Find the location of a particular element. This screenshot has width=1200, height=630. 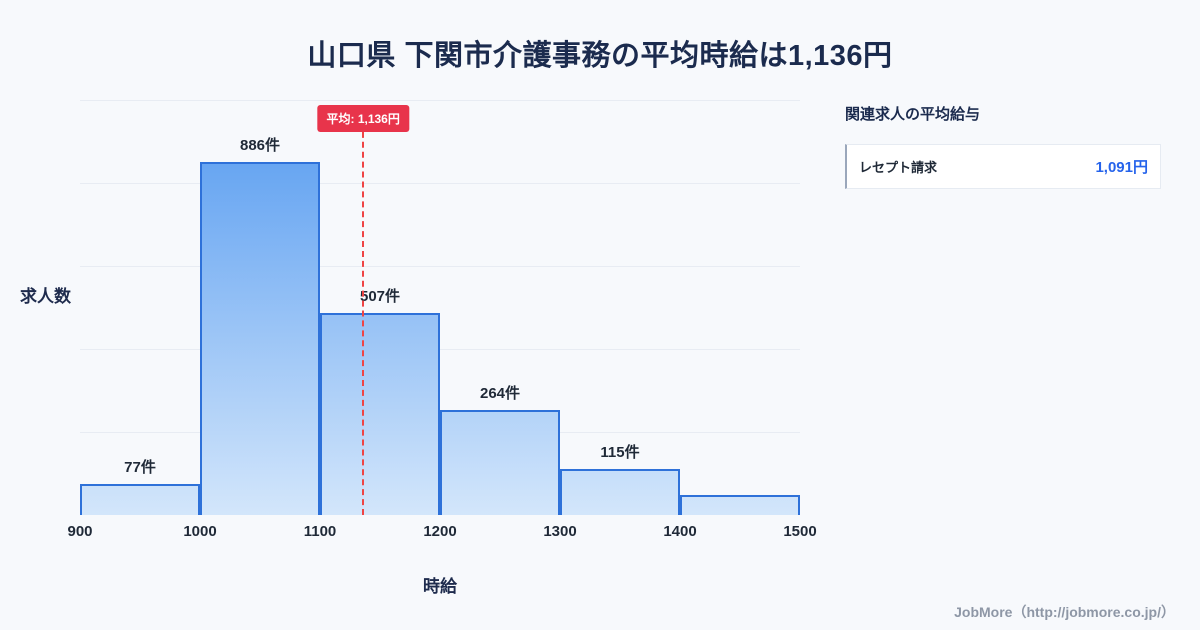

bar-value-label: 115件 is located at coordinates (620, 452).